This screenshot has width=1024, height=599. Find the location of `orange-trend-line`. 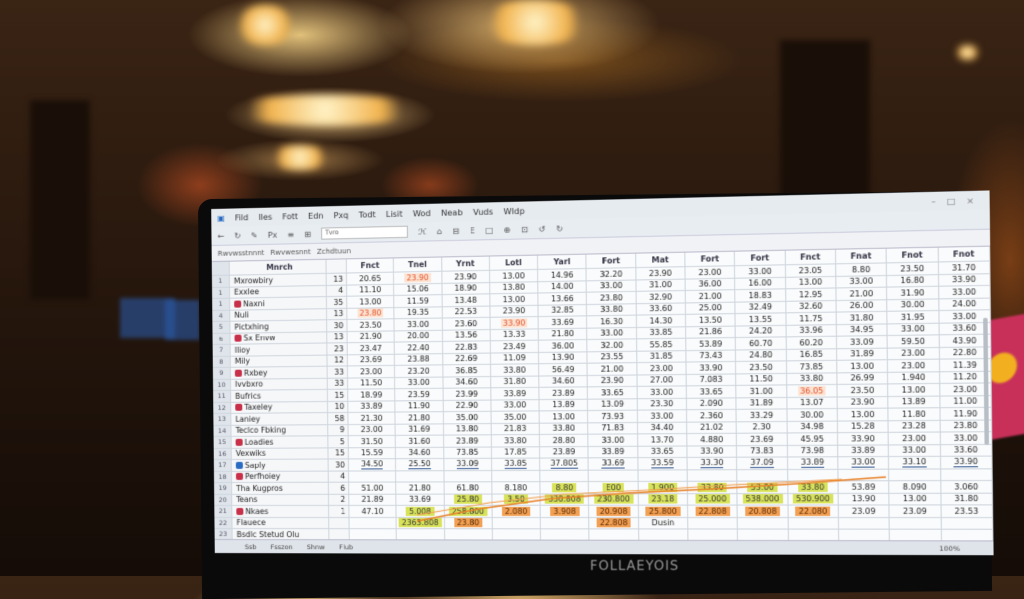

orange-trend-line is located at coordinates (652, 499).